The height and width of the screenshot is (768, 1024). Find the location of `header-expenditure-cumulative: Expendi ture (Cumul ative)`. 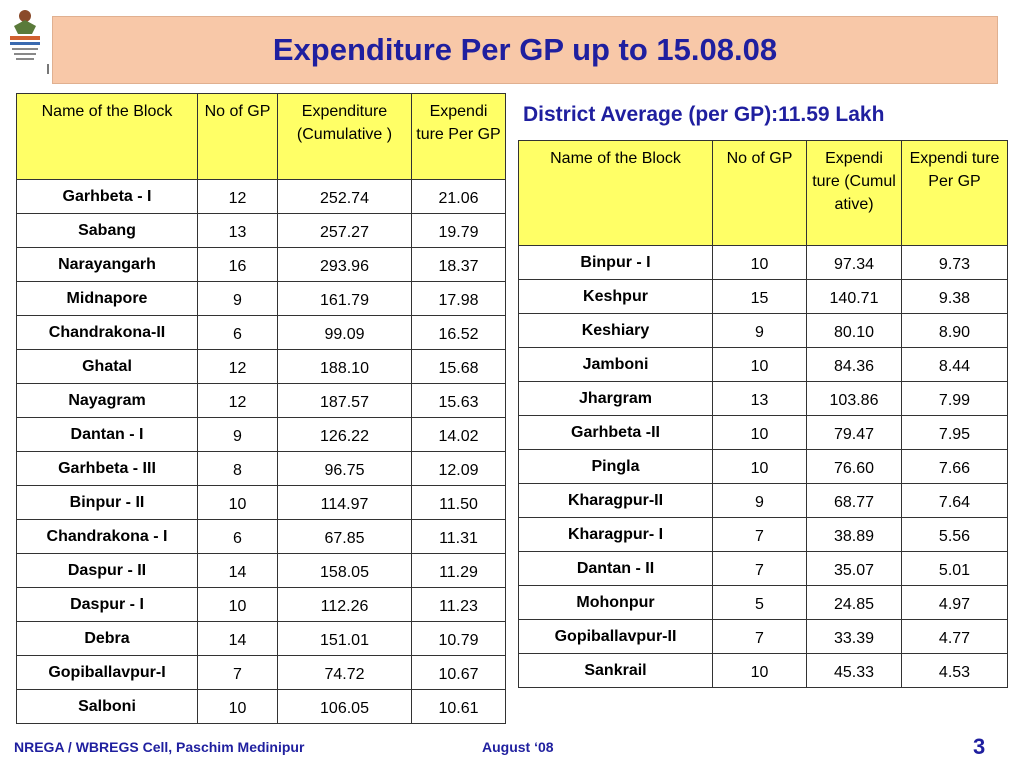

header-expenditure-cumulative: Expendi ture (Cumul ative) is located at coordinates (854, 193).